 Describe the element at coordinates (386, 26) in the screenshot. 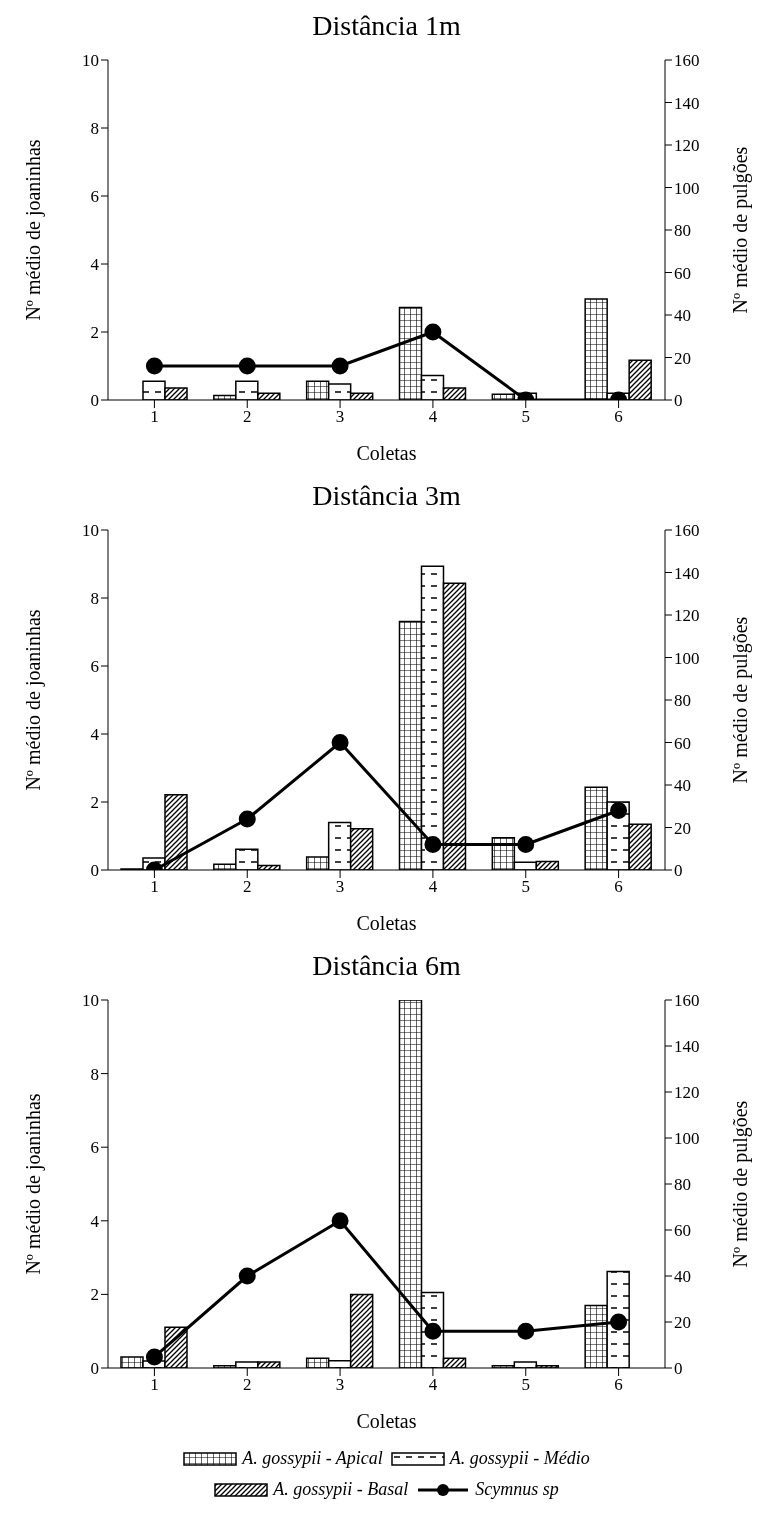

I see `chart-title: Distância 1m` at that location.